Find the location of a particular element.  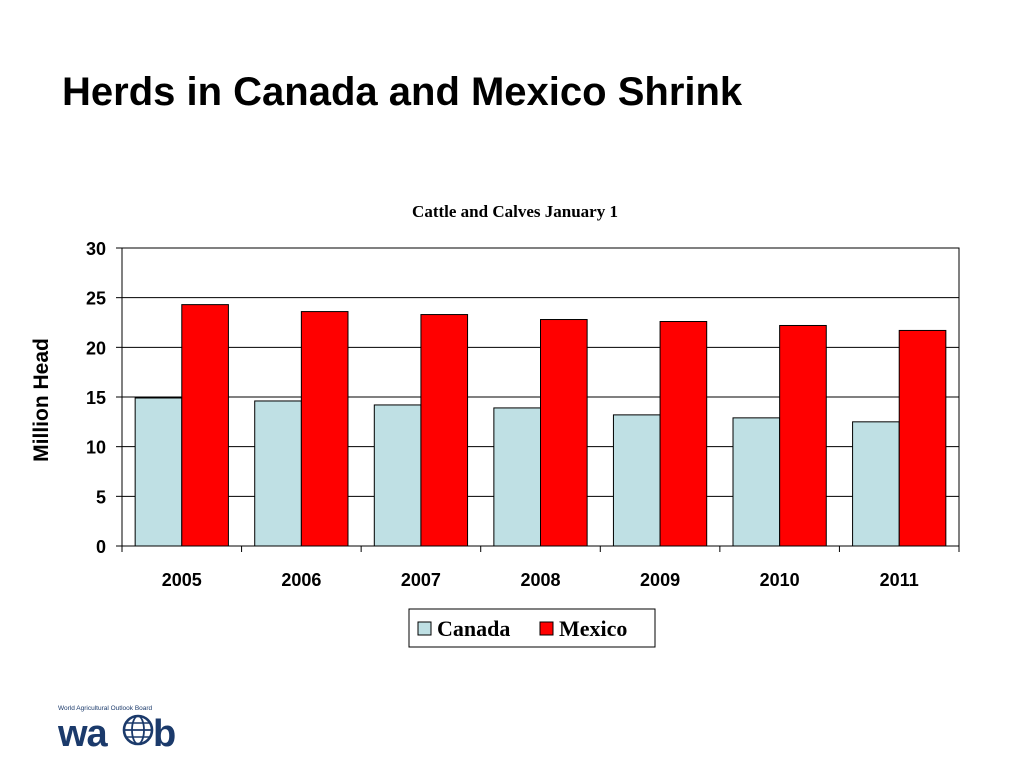

bar-mexico-2010 is located at coordinates (803, 435).